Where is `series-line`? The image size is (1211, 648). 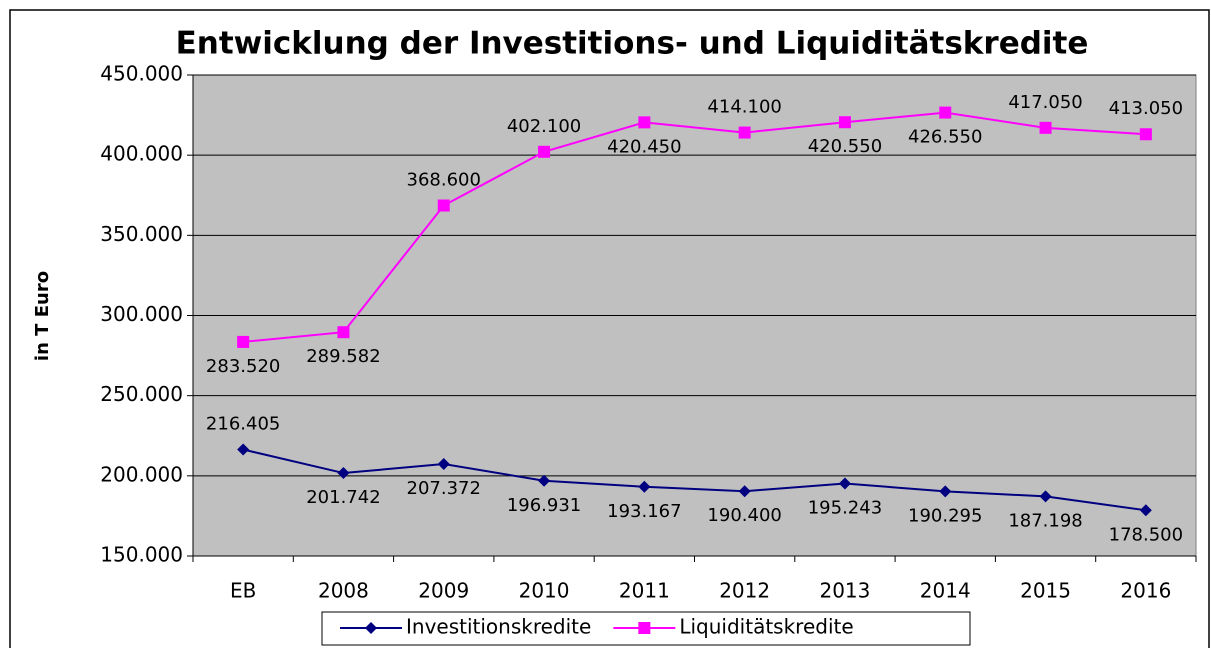 series-line is located at coordinates (694, 480).